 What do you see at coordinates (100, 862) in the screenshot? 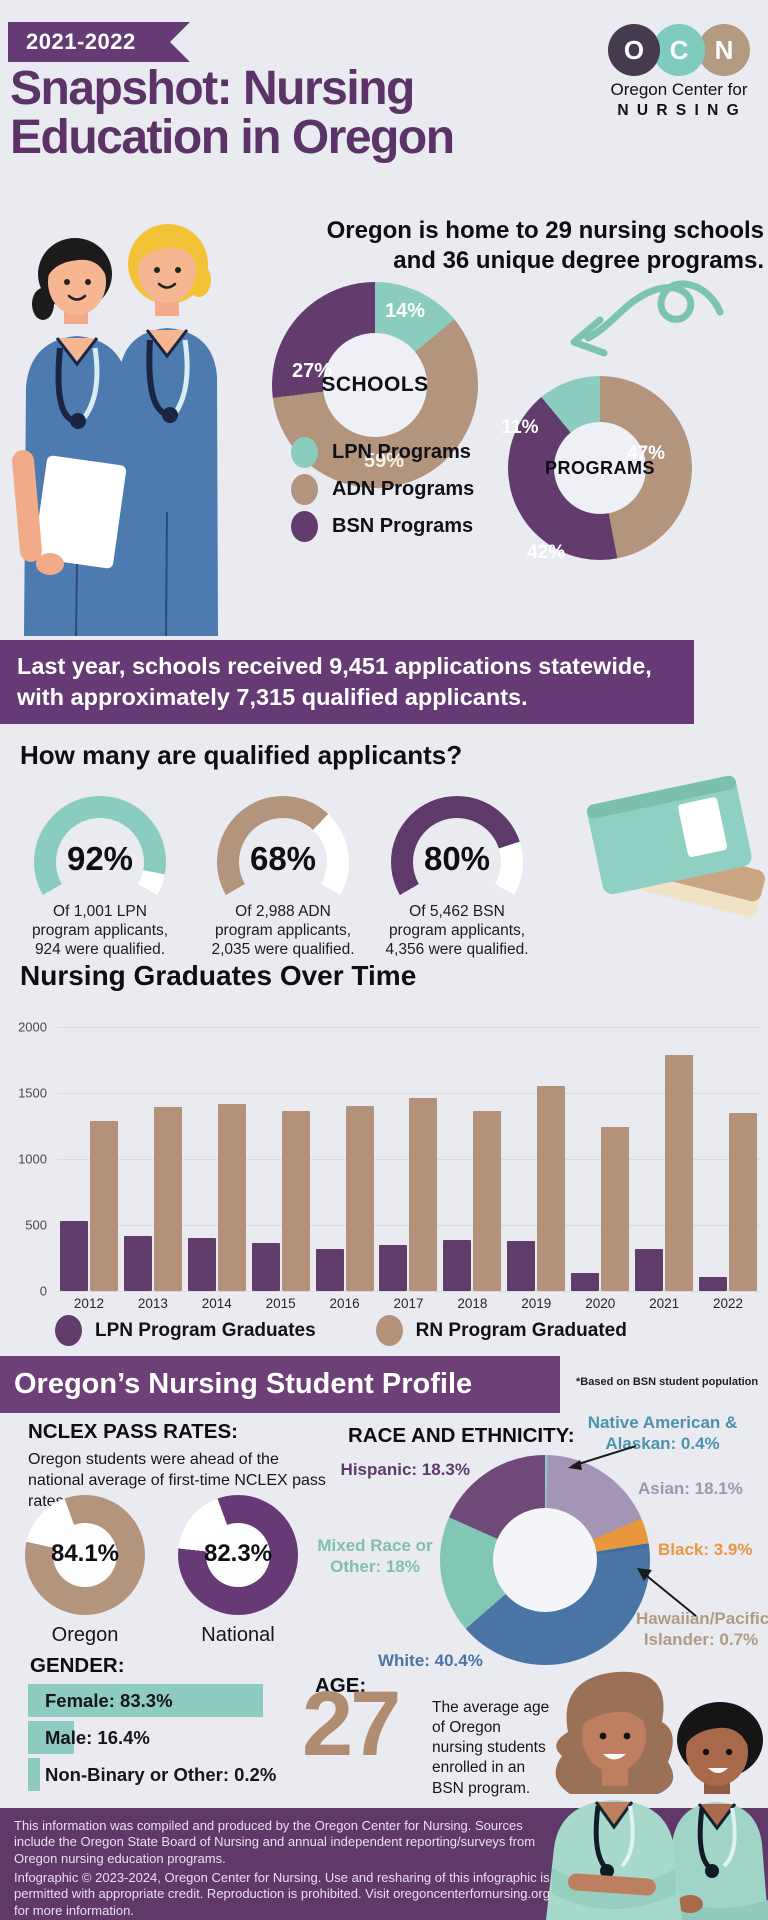
I see `lpn-gauge-chart` at bounding box center [100, 862].